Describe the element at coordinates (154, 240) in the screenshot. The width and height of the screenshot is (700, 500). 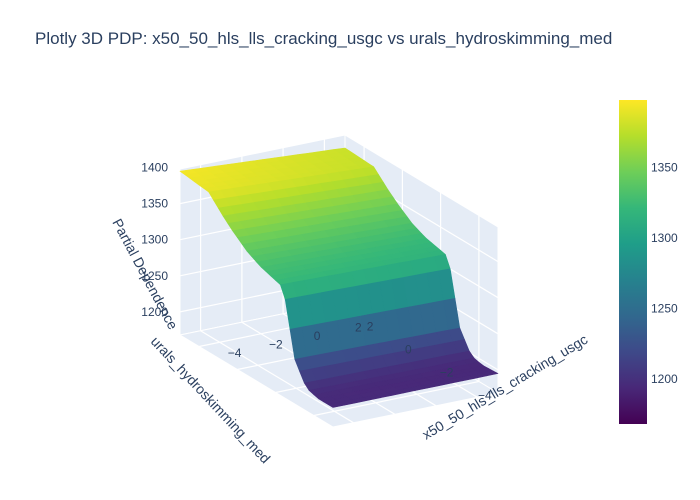
I see `z-tick-label: 1300` at that location.